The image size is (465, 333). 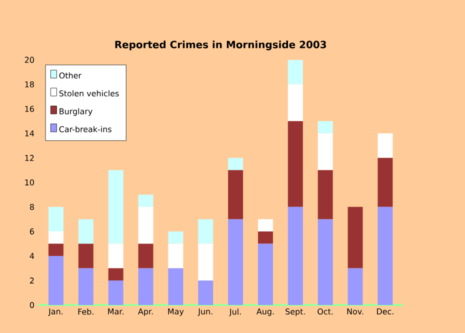 What do you see at coordinates (220, 45) in the screenshot?
I see `chart-title: Reported Crimes in Morningside 2003` at bounding box center [220, 45].